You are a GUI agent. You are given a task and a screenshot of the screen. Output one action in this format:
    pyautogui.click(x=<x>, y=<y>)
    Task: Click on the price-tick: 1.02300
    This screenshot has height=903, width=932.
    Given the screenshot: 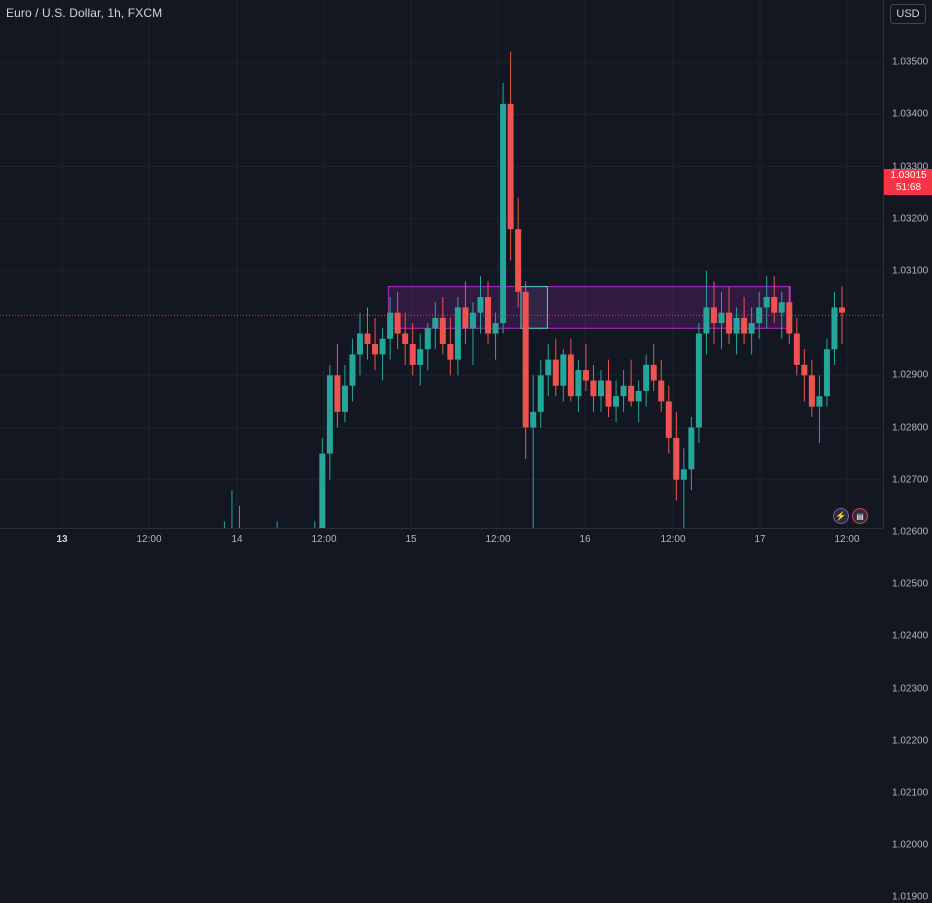 What is the action you would take?
    pyautogui.click(x=910, y=688)
    